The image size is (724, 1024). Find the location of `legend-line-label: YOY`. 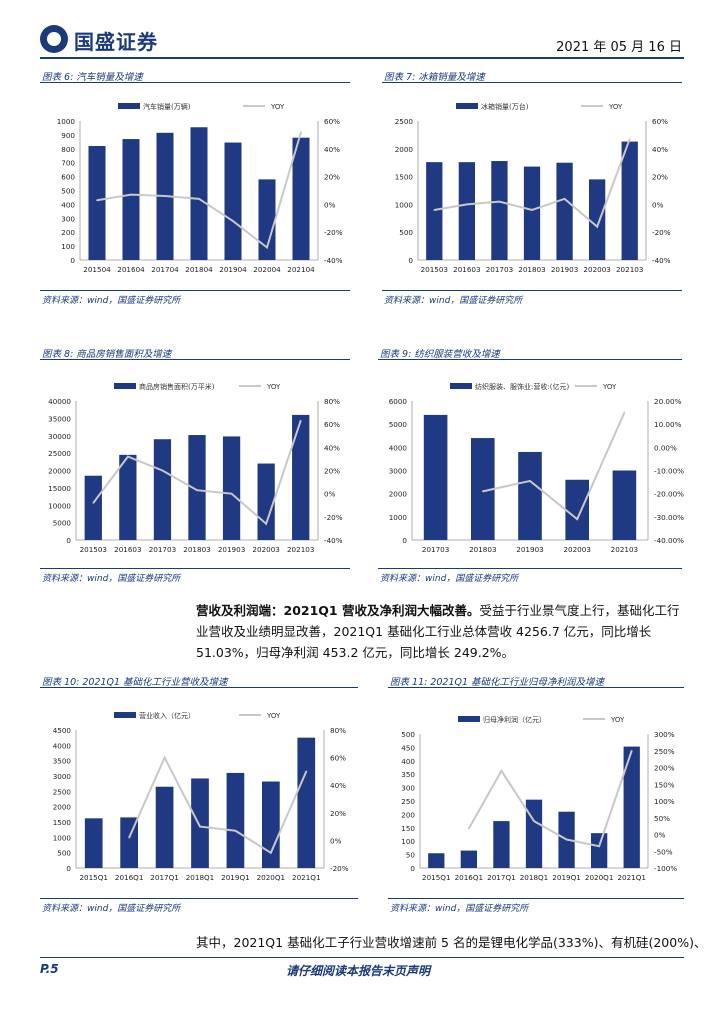

legend-line-label: YOY is located at coordinates (277, 107).